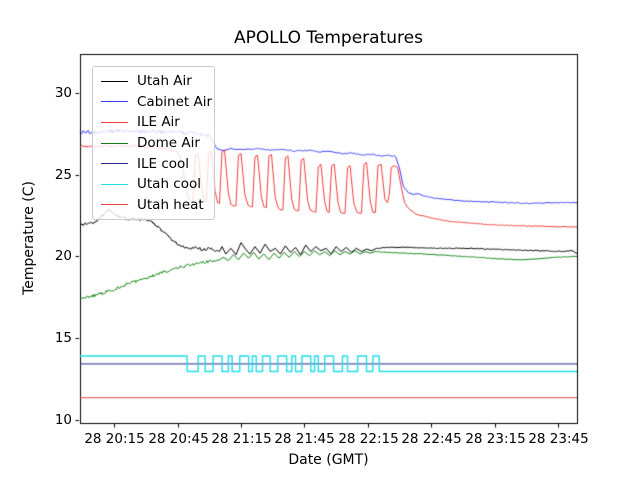 The image size is (640, 480). I want to click on x-axis-label: Date (GMT), so click(328, 460).